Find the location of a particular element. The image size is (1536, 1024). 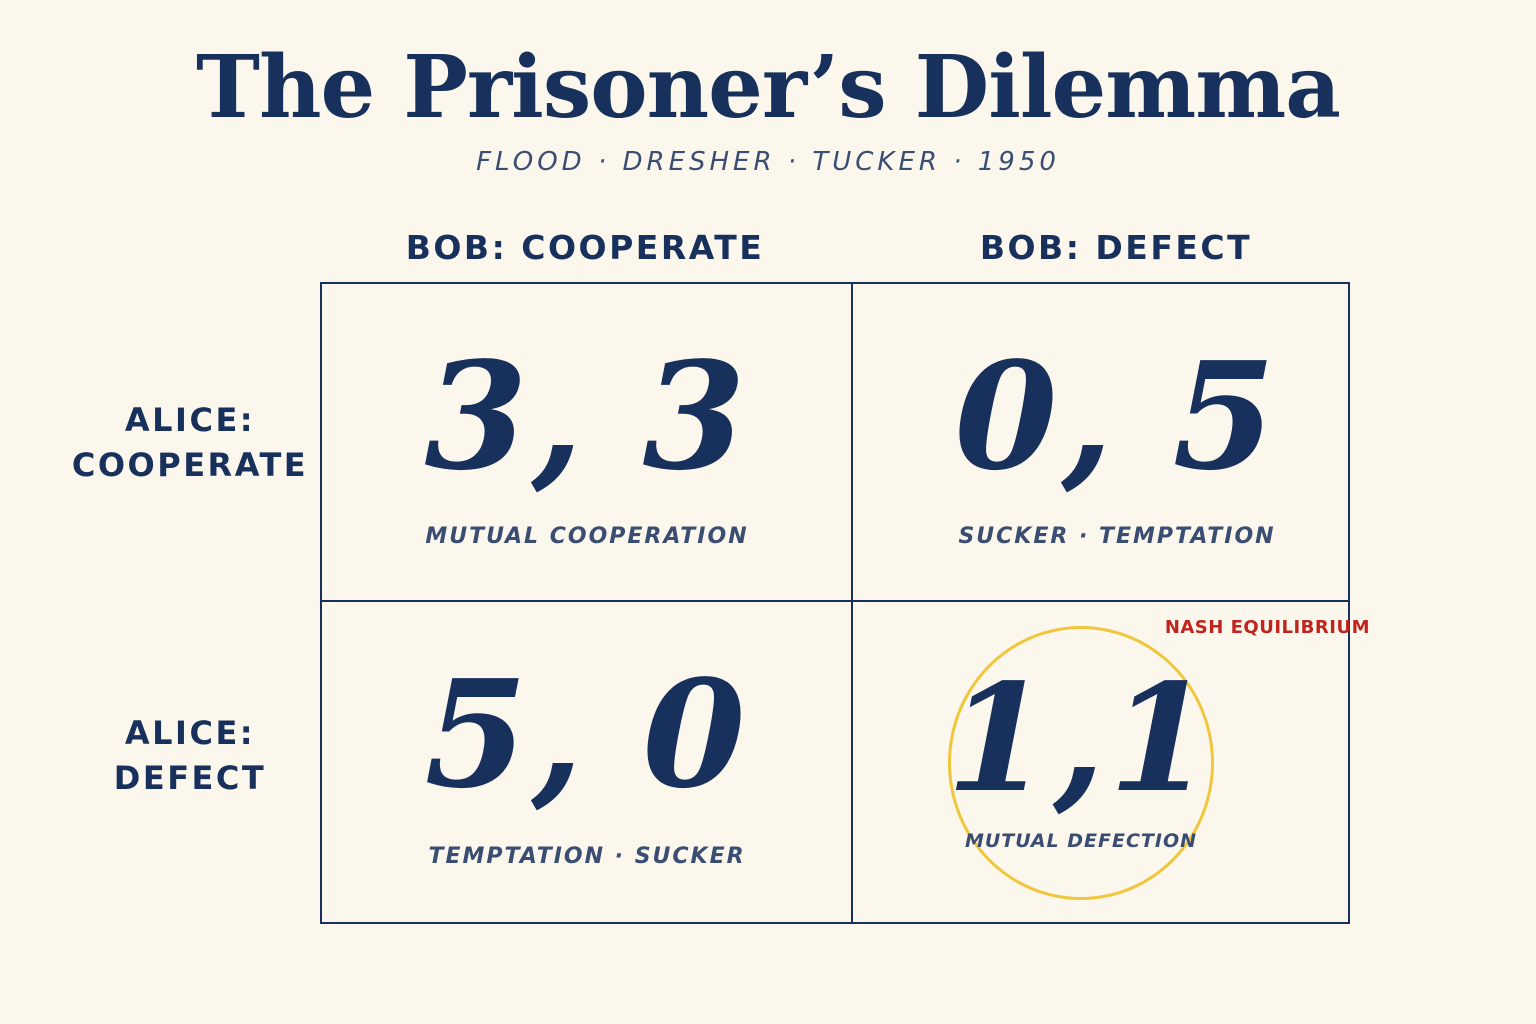

outcome-label: SUCKER · TEMPTATION is located at coordinates (1117, 536).